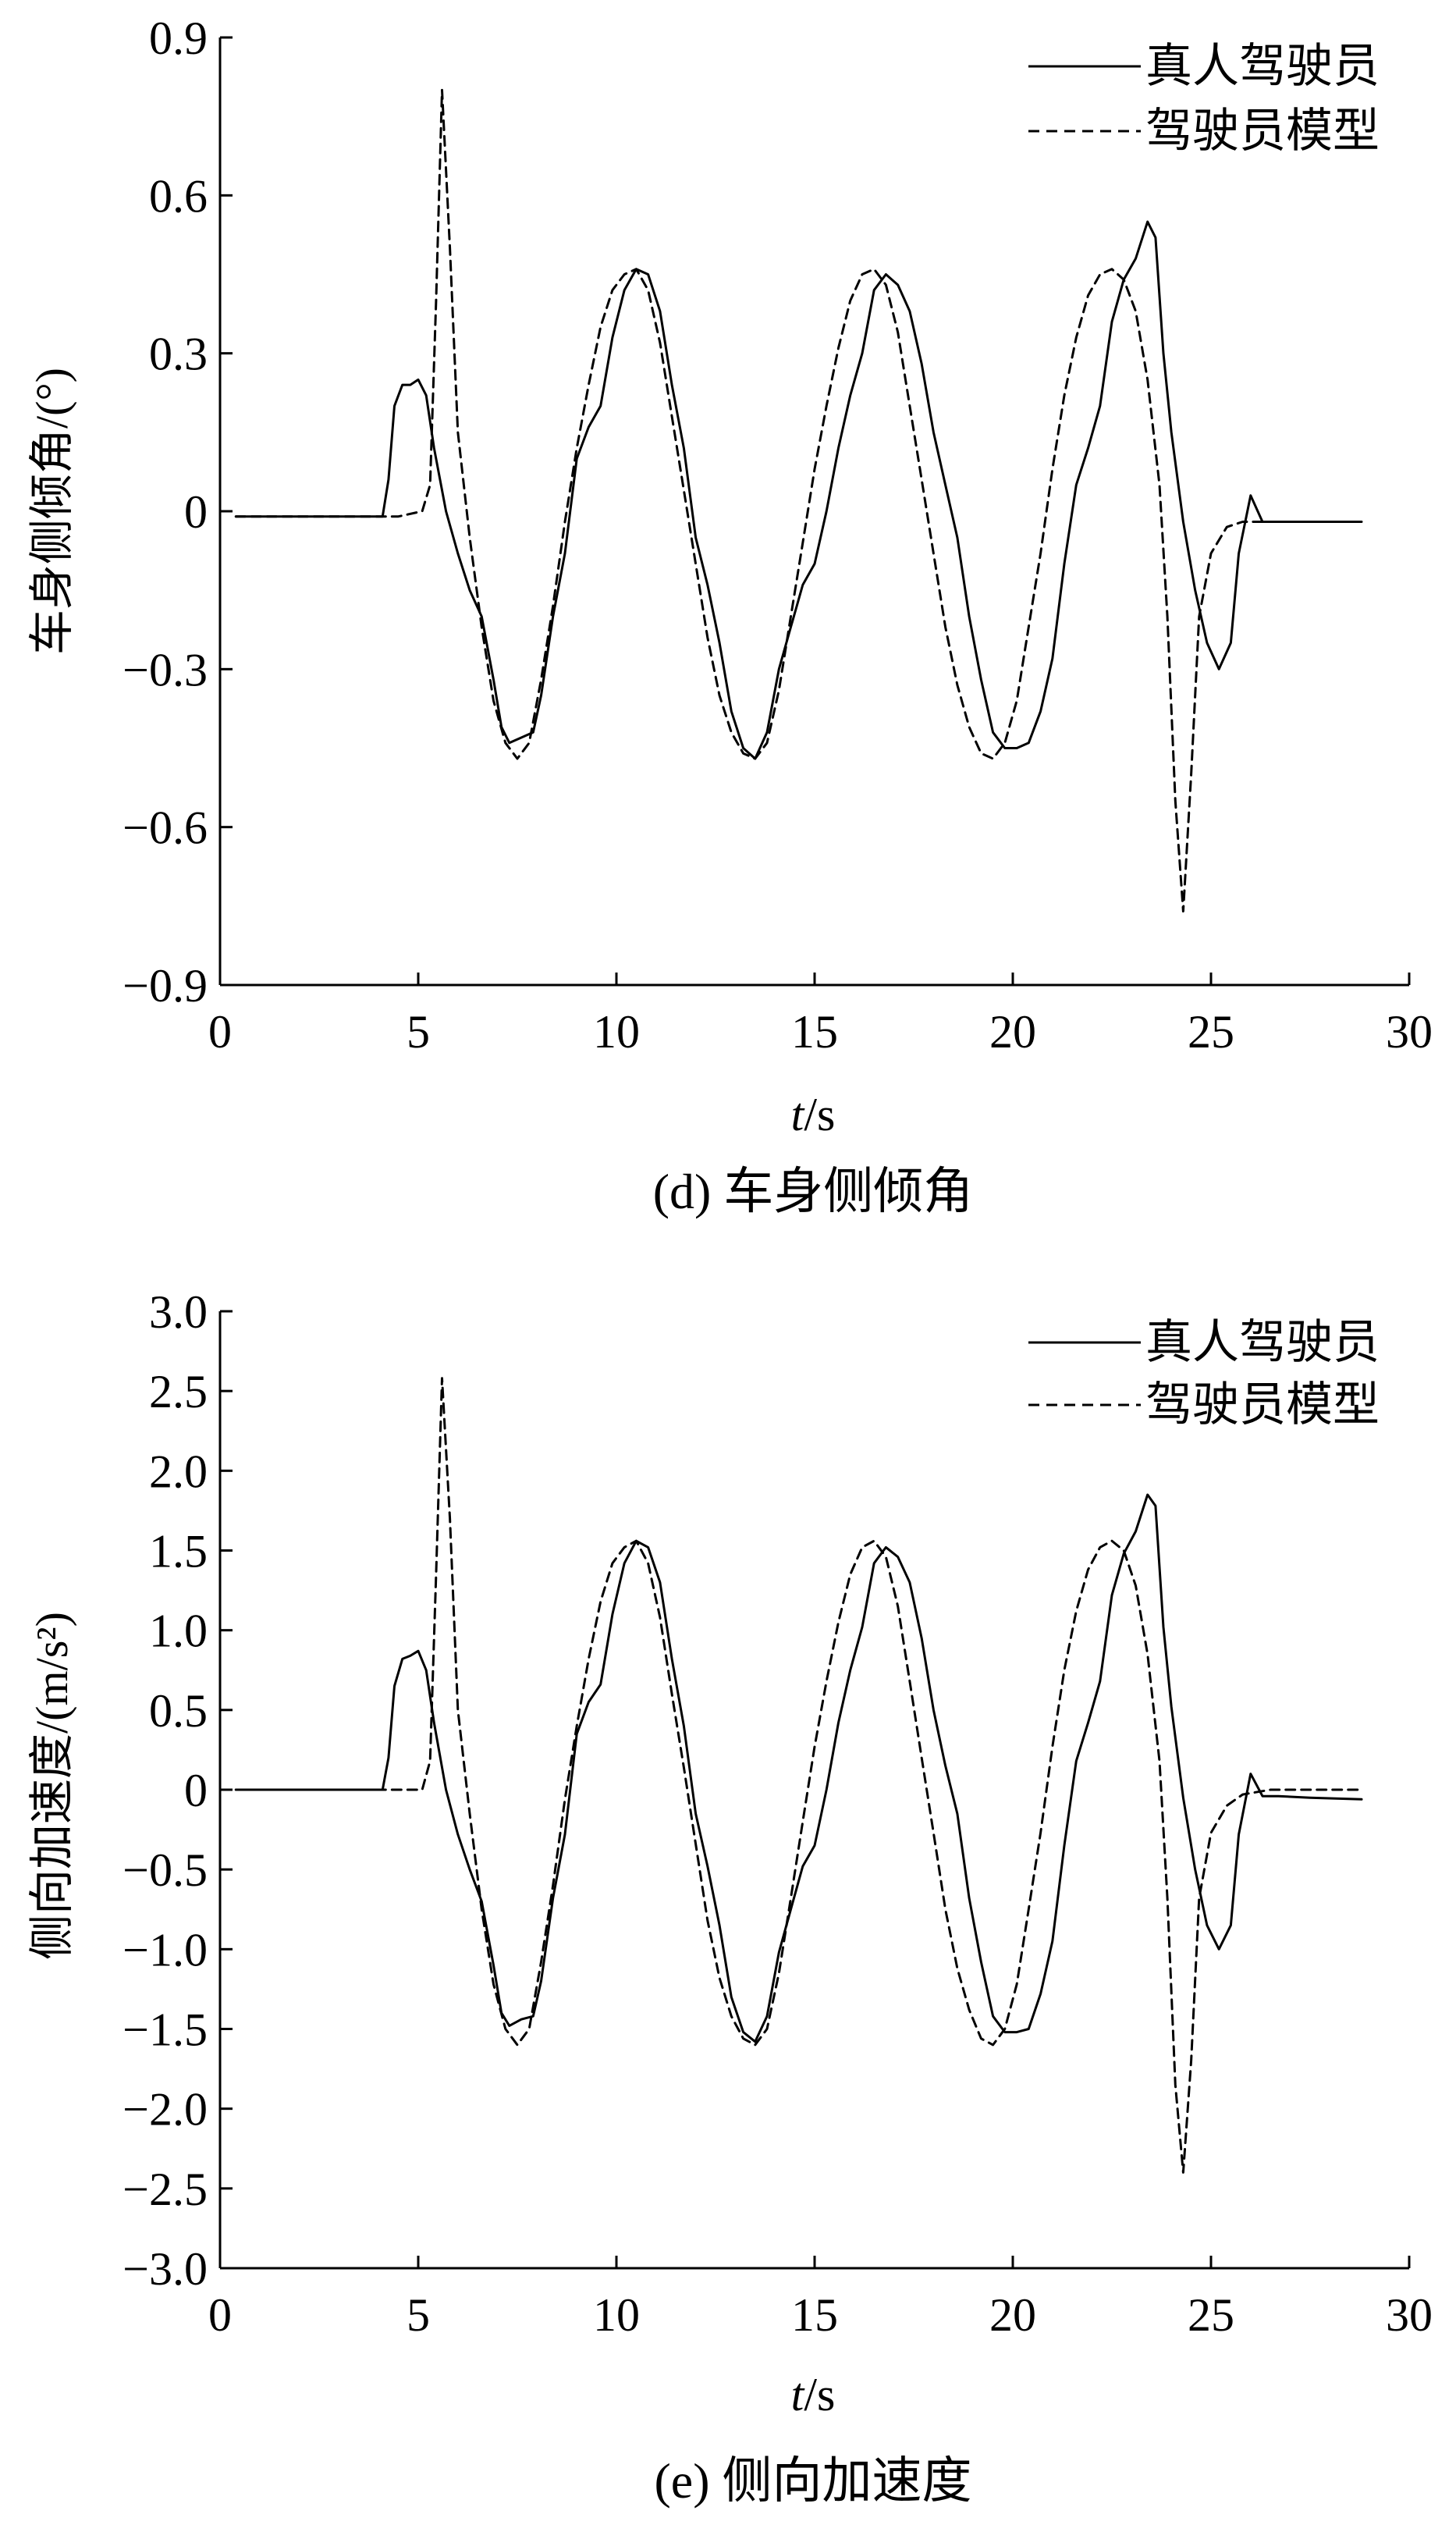 Image resolution: width=1456 pixels, height=2532 pixels. Describe the element at coordinates (166, 2189) in the screenshot. I see `y-tick-label: −2.5` at that location.